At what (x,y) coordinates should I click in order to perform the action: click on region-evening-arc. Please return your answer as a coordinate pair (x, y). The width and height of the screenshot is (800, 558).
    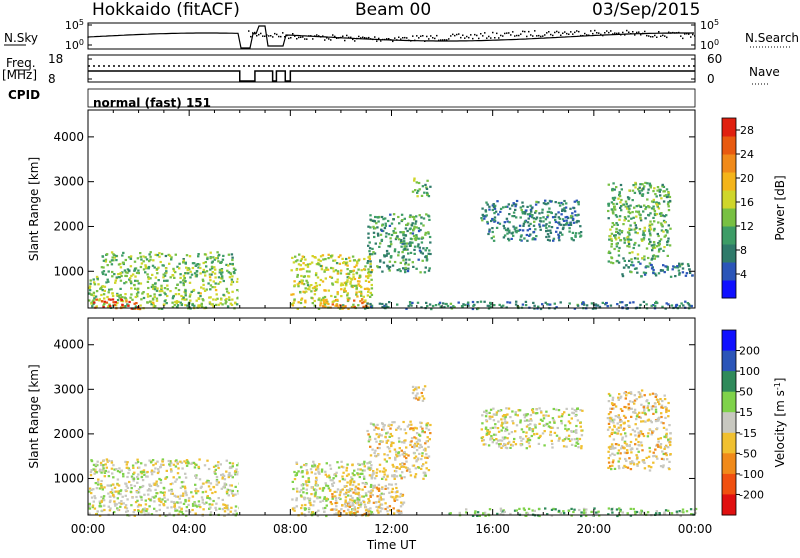
    Looking at the image, I should click on (639, 223).